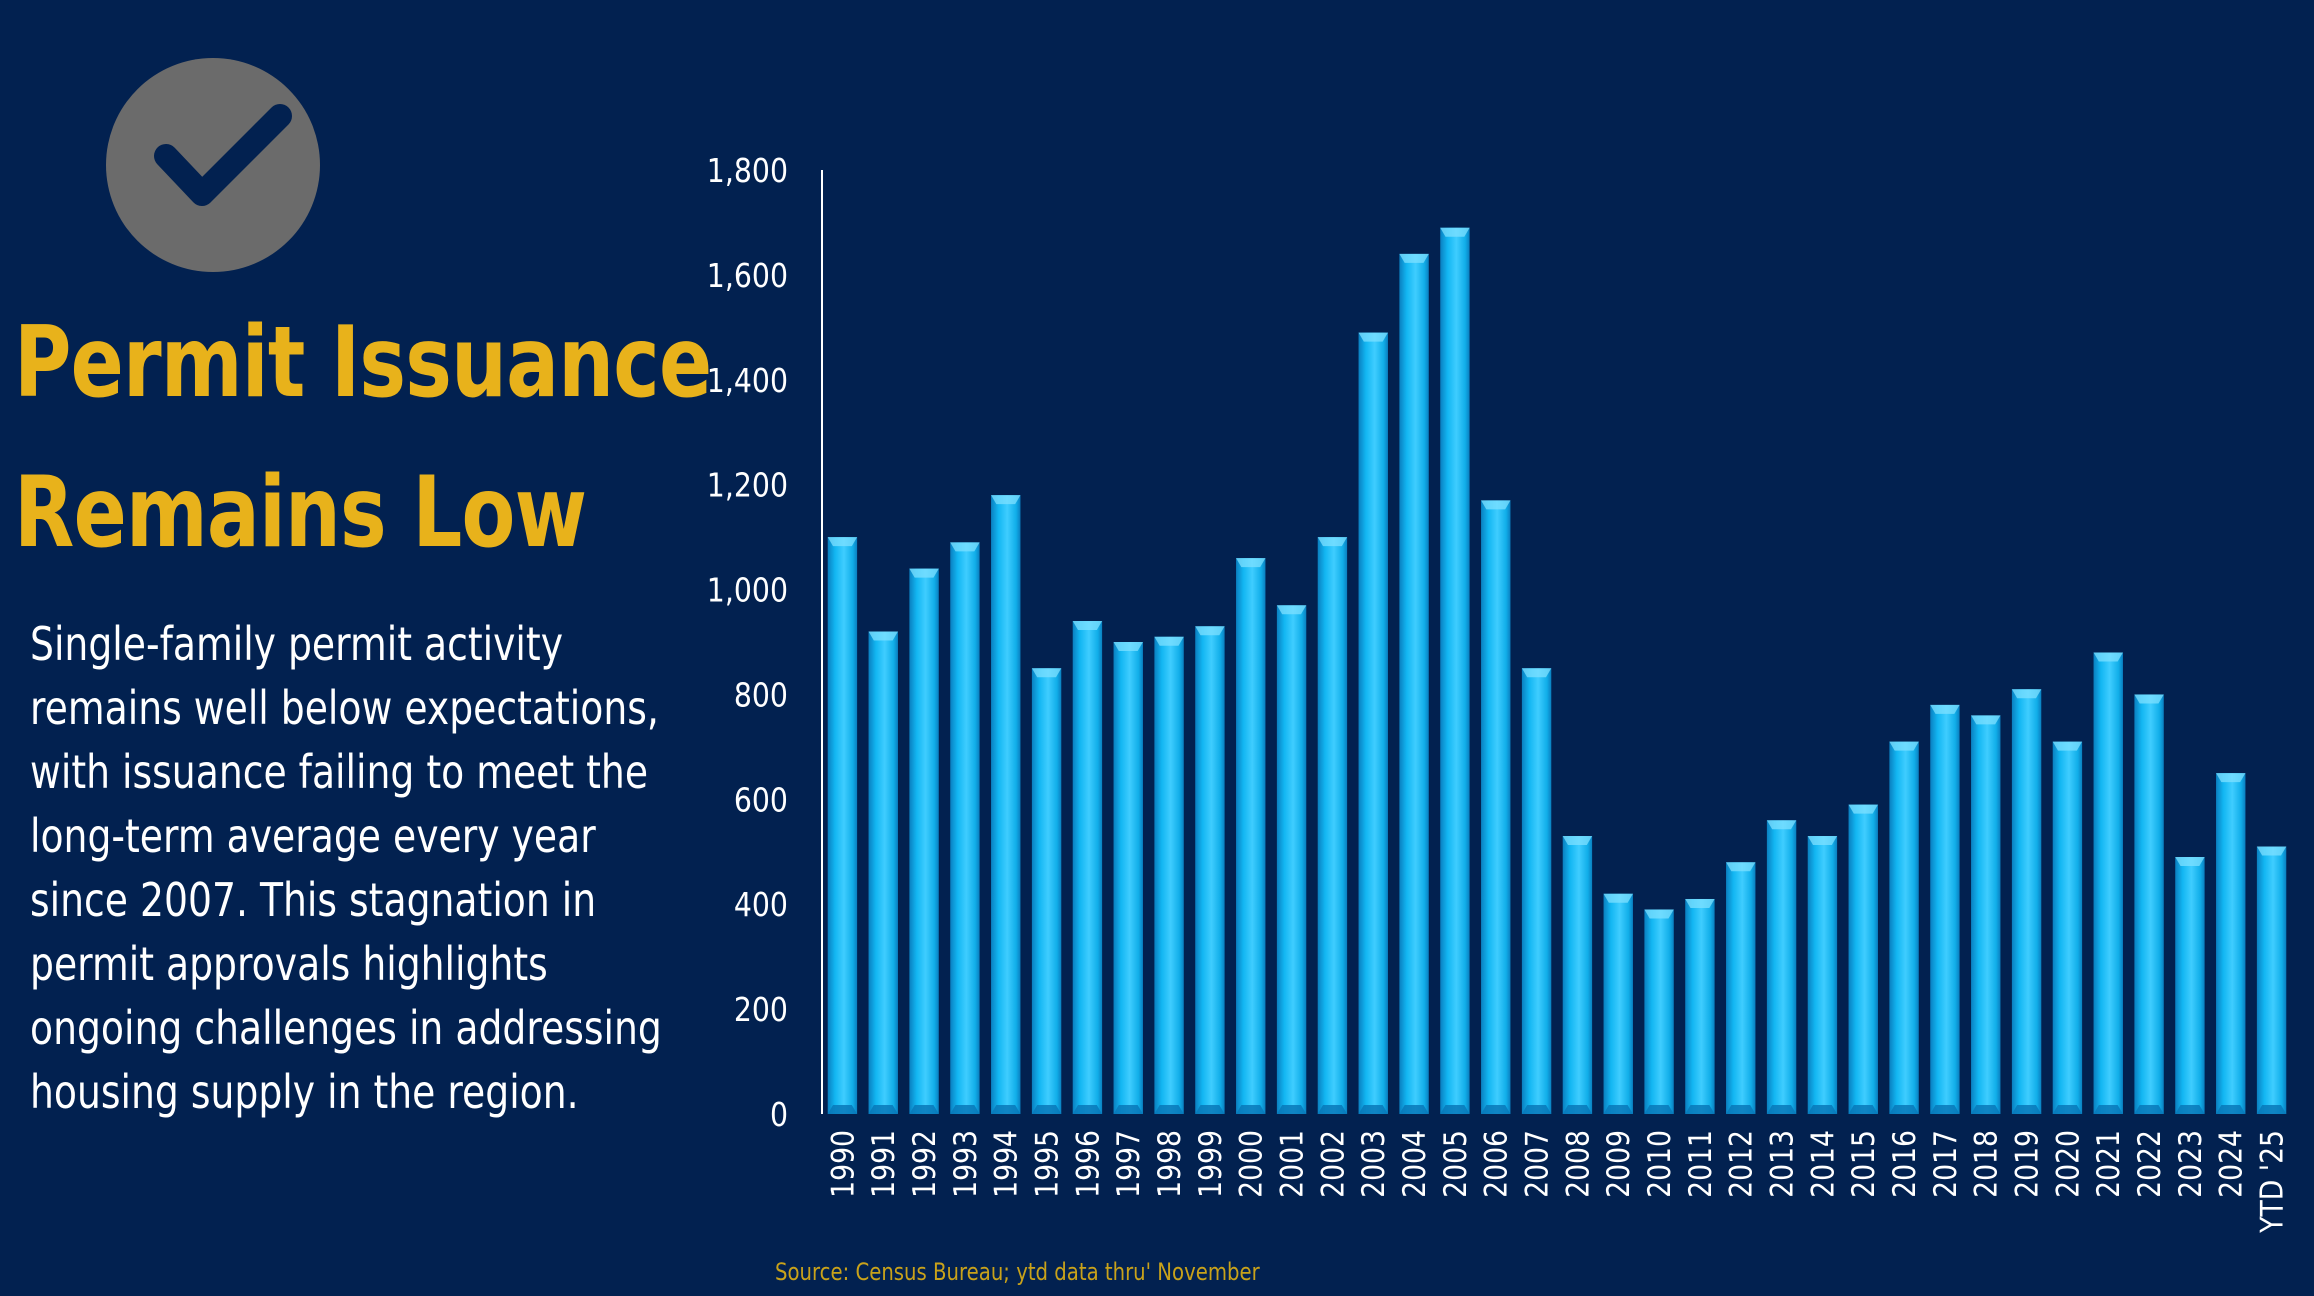 The image size is (2314, 1296). I want to click on y-tick-label: 1,800, so click(747, 171).